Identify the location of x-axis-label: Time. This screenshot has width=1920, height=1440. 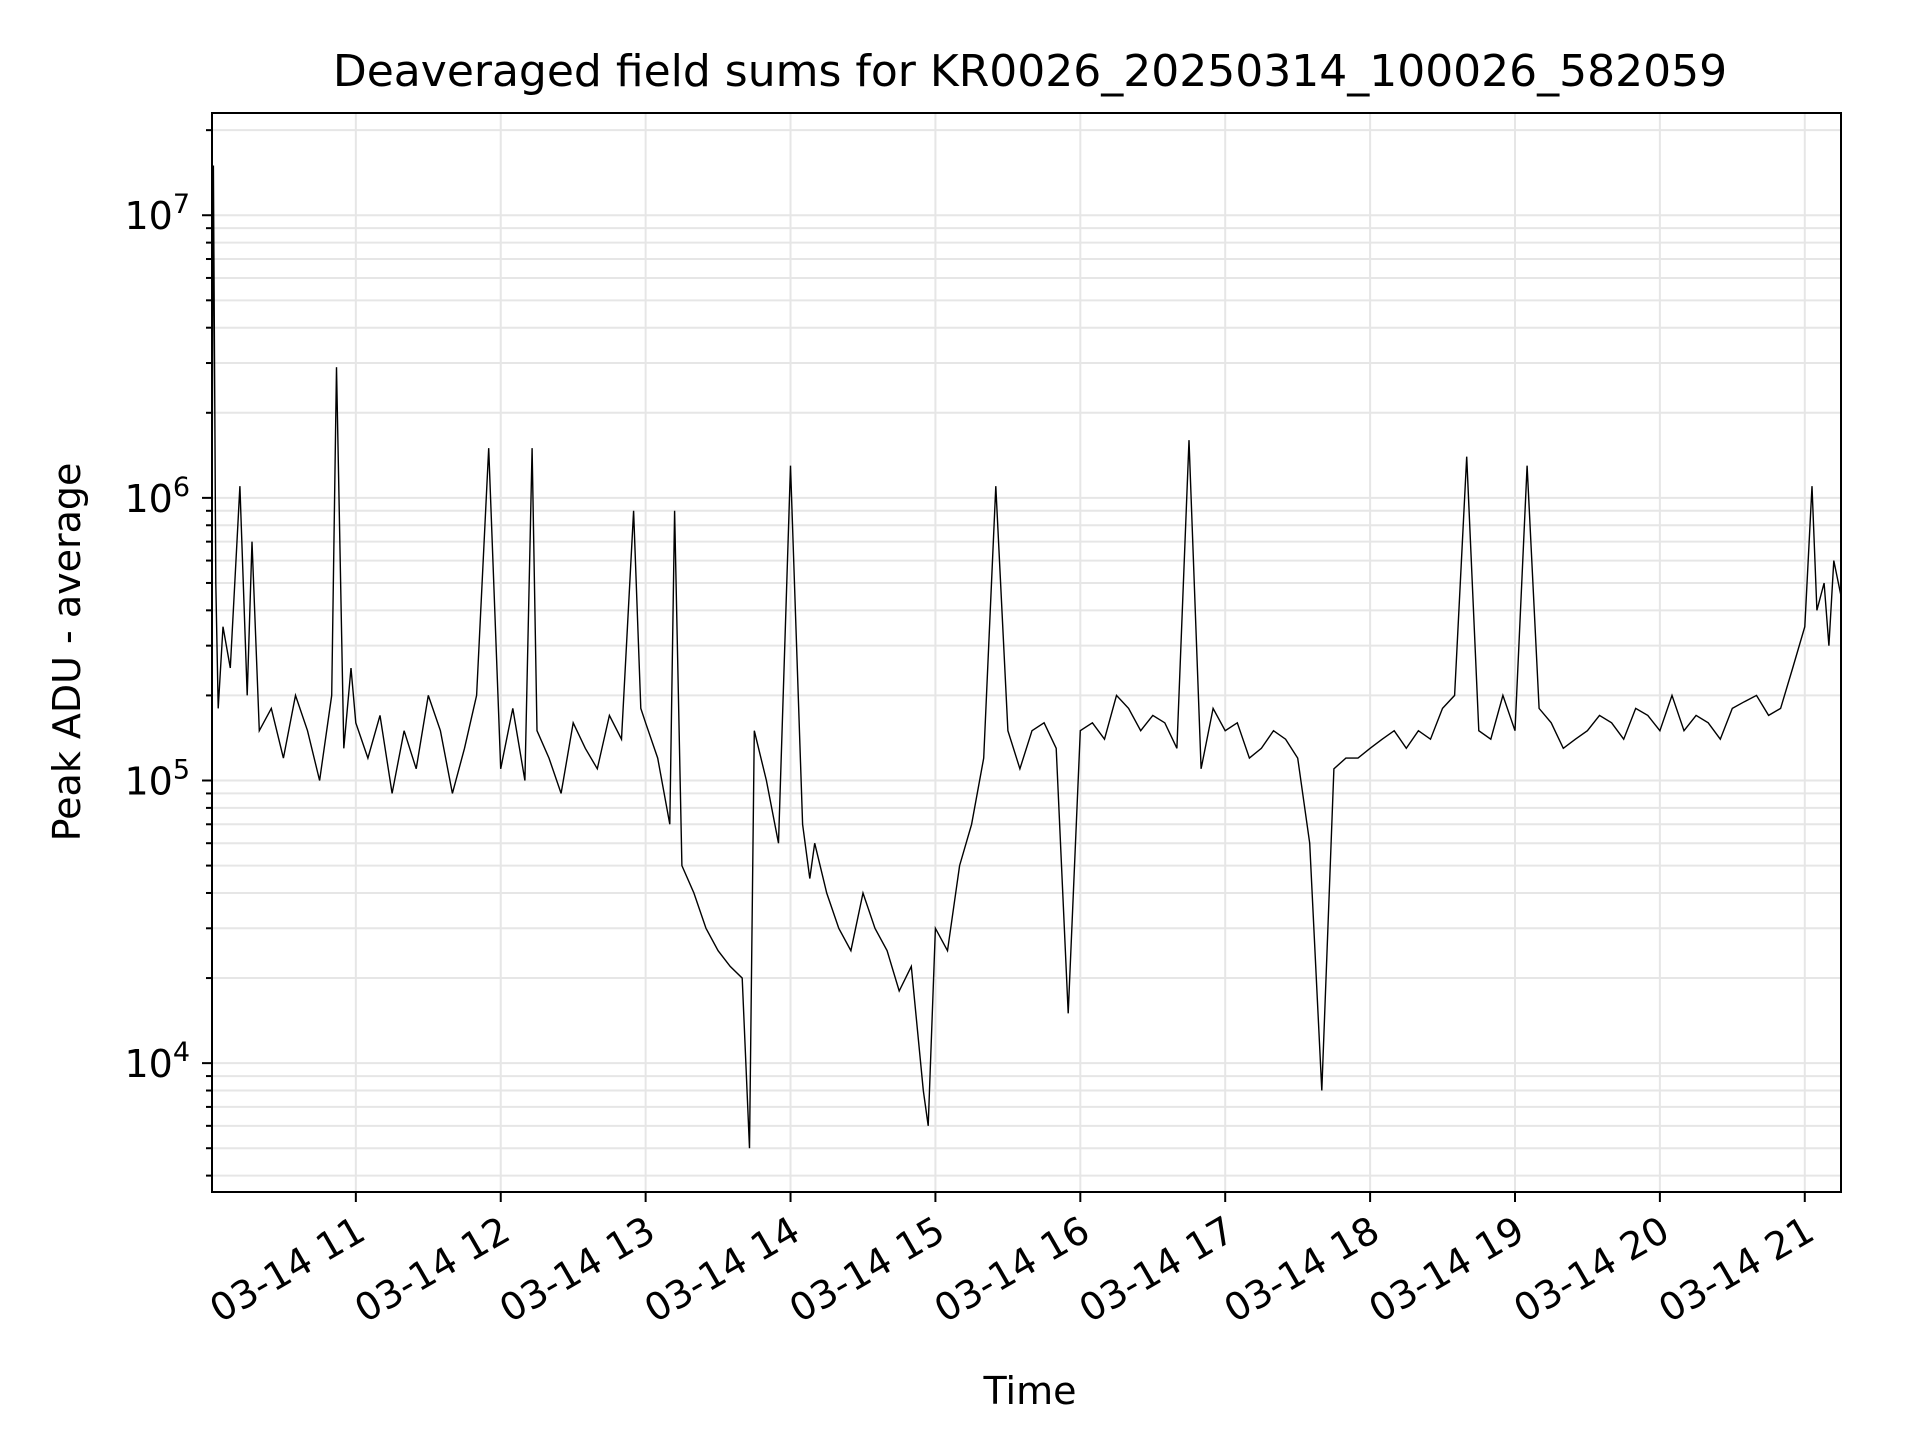
(1030, 1391).